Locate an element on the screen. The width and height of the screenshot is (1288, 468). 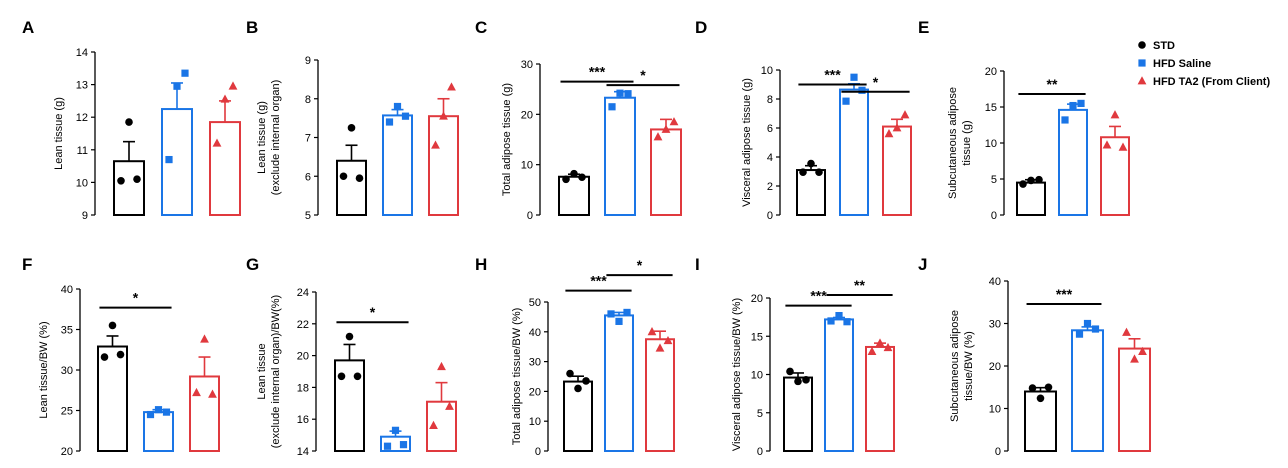
y-tick-label: 11 is located at coordinates (82, 151).